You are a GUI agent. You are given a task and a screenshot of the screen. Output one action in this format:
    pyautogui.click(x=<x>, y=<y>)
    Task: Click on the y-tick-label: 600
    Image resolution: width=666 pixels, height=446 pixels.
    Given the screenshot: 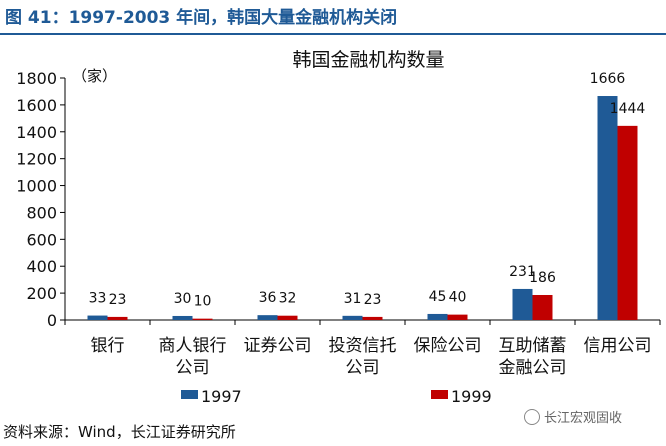 What is the action you would take?
    pyautogui.click(x=41, y=239)
    